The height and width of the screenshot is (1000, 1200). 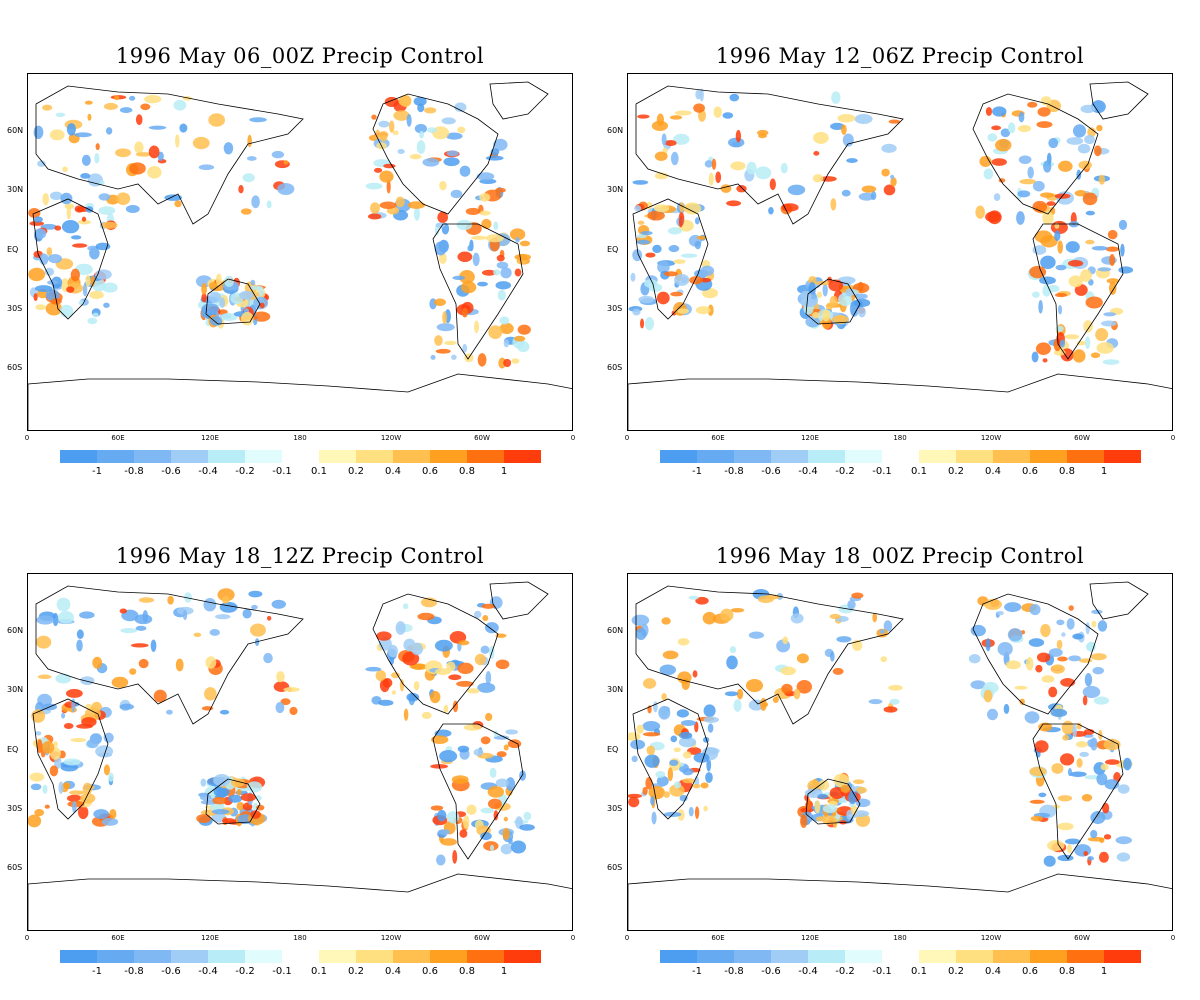 What do you see at coordinates (171, 971) in the screenshot?
I see `colorbar-tick-label: -0.6` at bounding box center [171, 971].